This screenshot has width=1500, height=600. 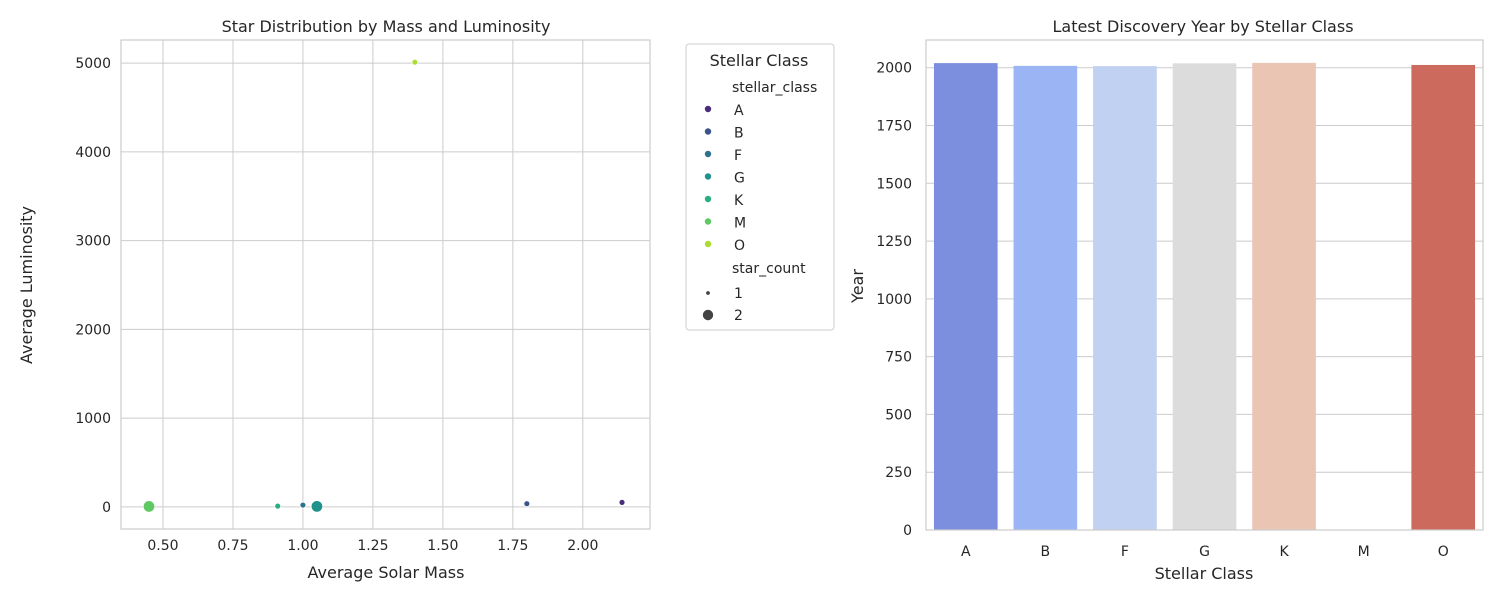 I want to click on legend-box, so click(x=760, y=187).